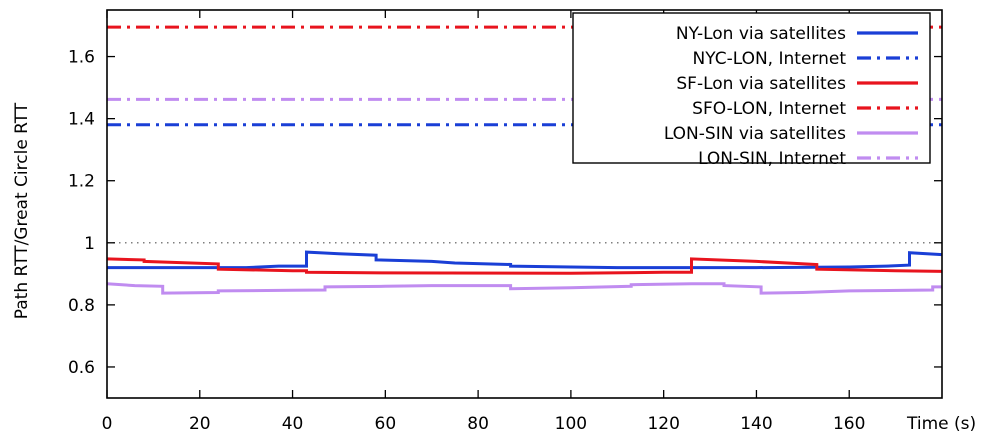 The width and height of the screenshot is (988, 440). Describe the element at coordinates (107, 424) in the screenshot. I see `x-tick-label: 0` at that location.